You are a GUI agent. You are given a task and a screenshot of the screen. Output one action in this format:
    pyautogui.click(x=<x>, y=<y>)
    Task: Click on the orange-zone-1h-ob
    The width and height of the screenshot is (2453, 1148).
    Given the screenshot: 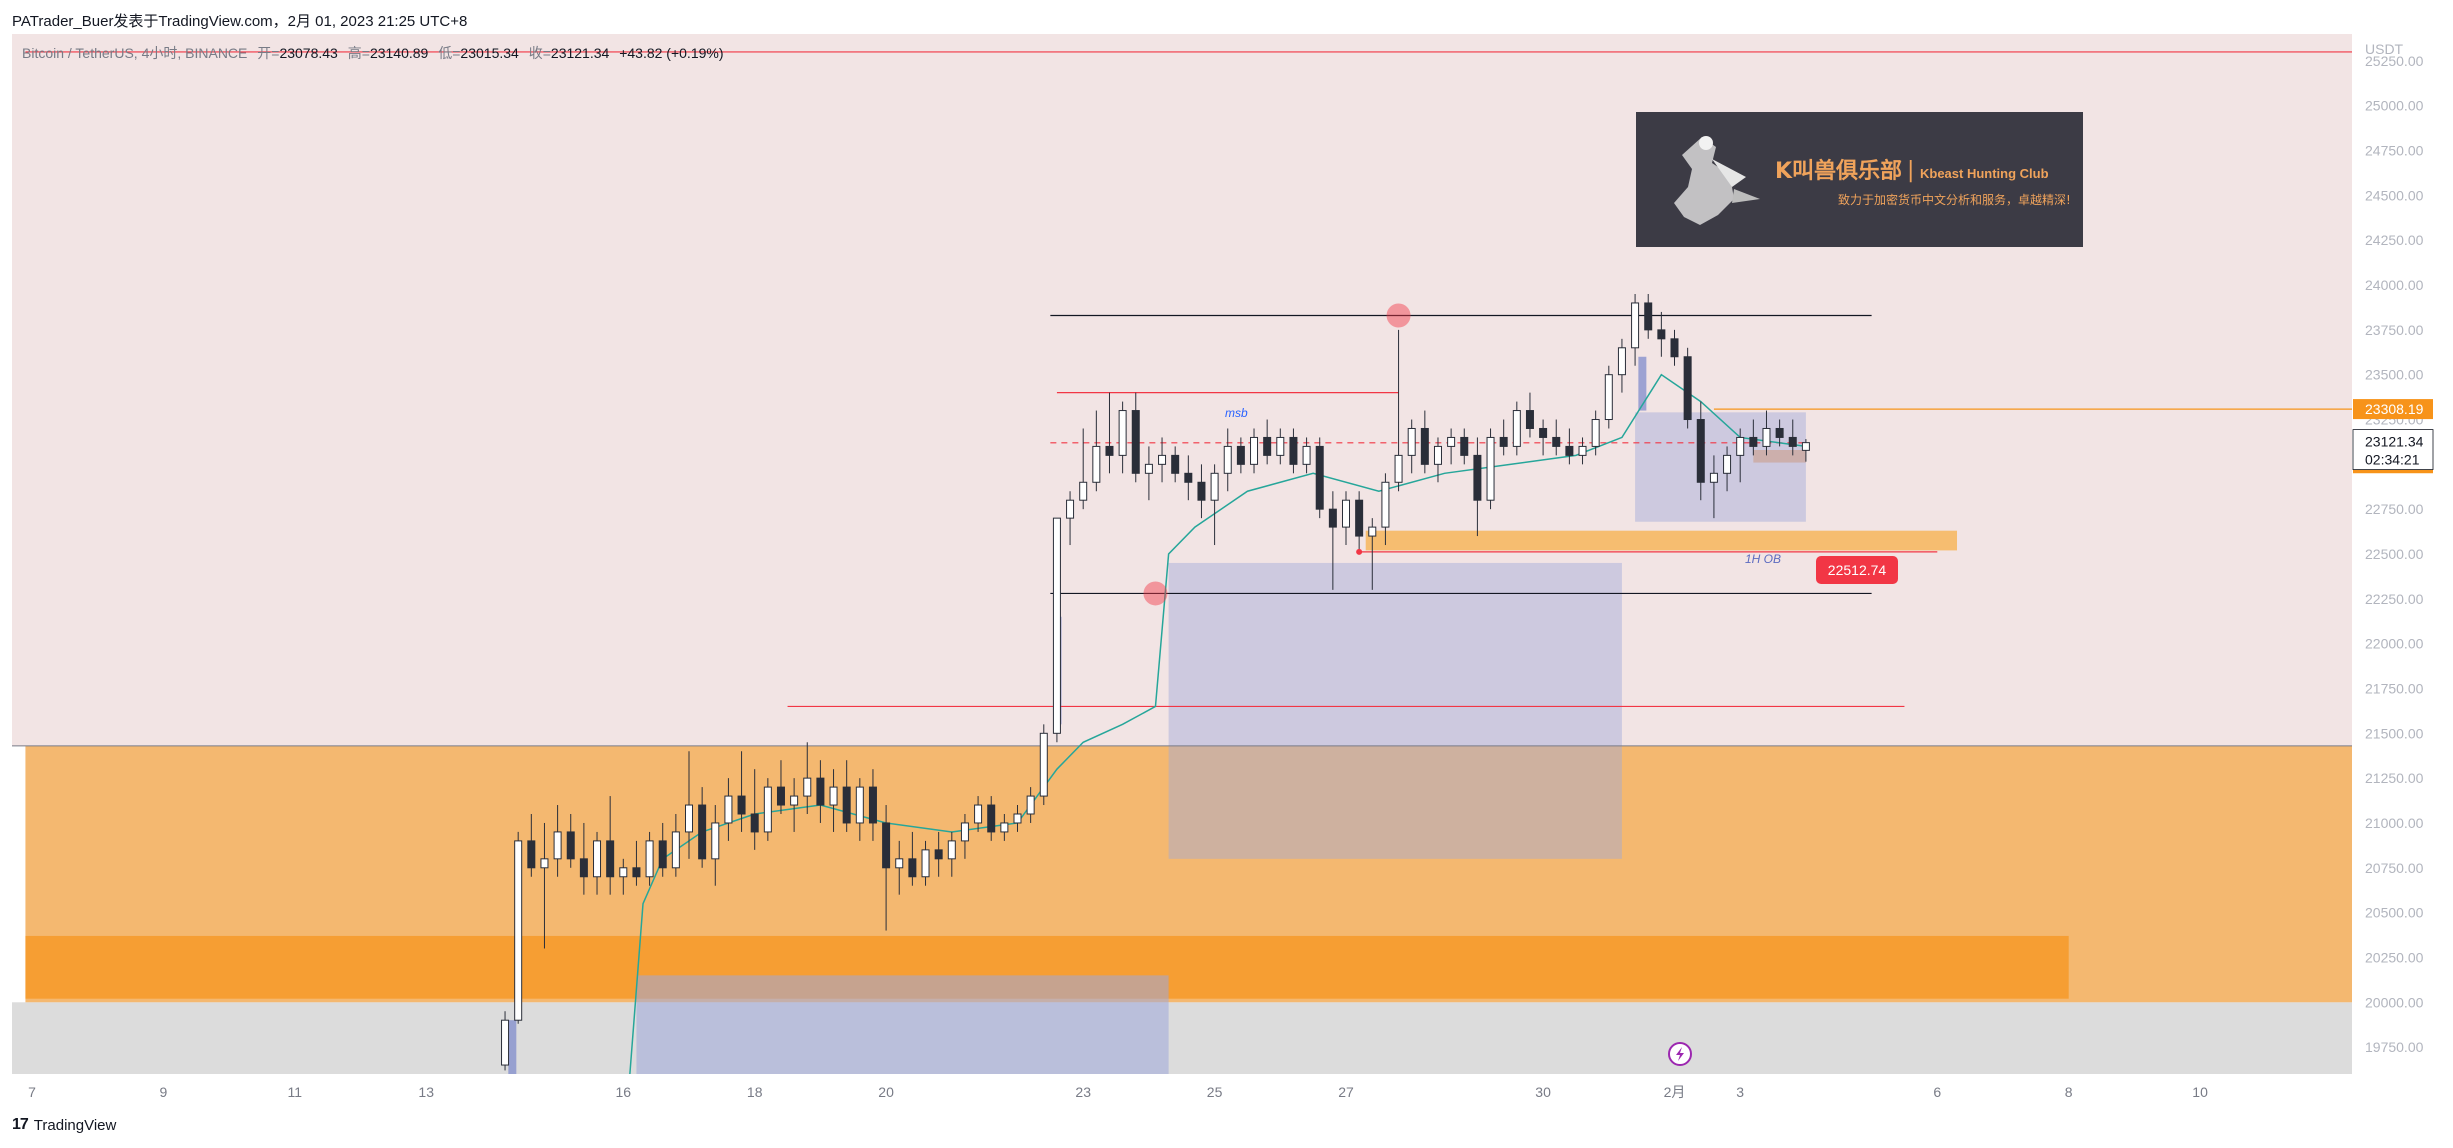 What is the action you would take?
    pyautogui.click(x=1661, y=540)
    